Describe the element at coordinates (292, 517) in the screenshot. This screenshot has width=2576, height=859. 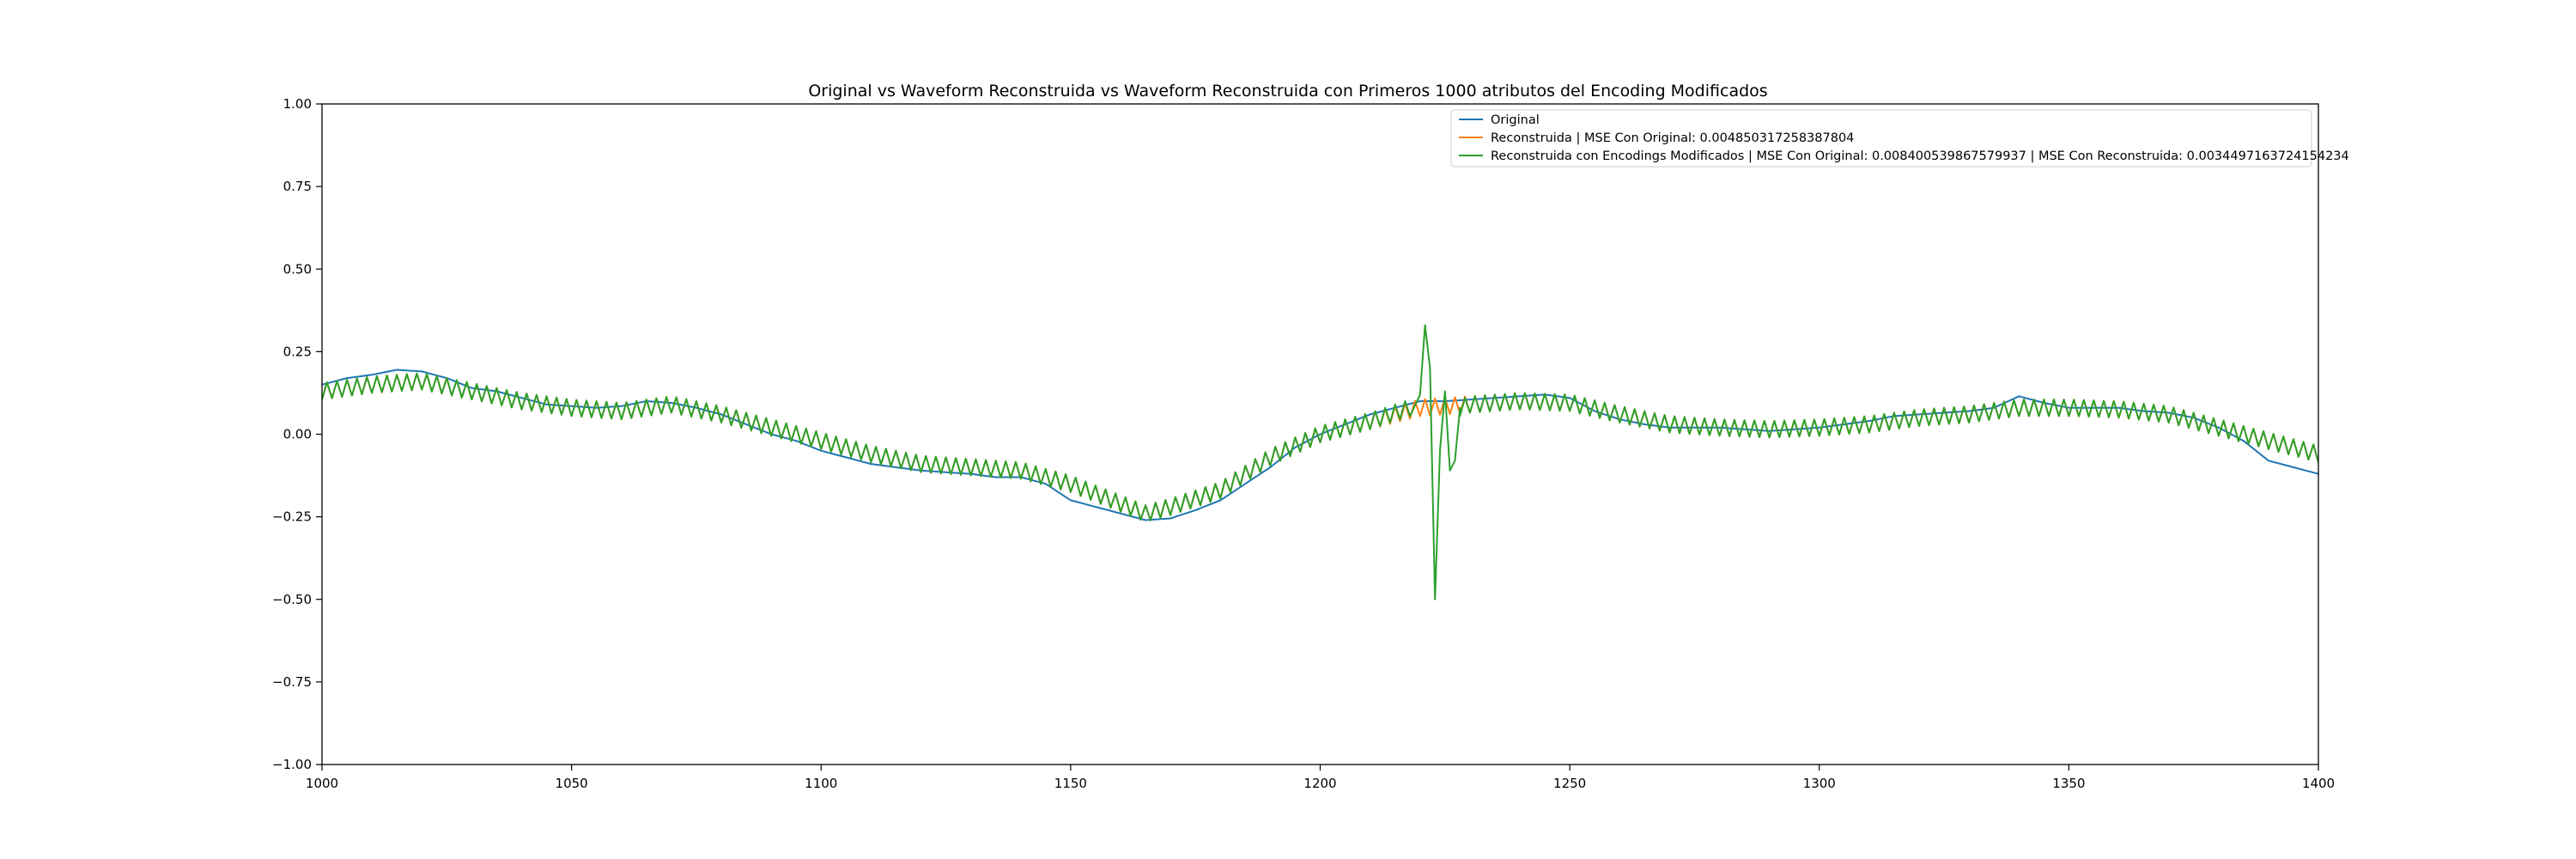
I see `y-tick-label: −0.25` at that location.